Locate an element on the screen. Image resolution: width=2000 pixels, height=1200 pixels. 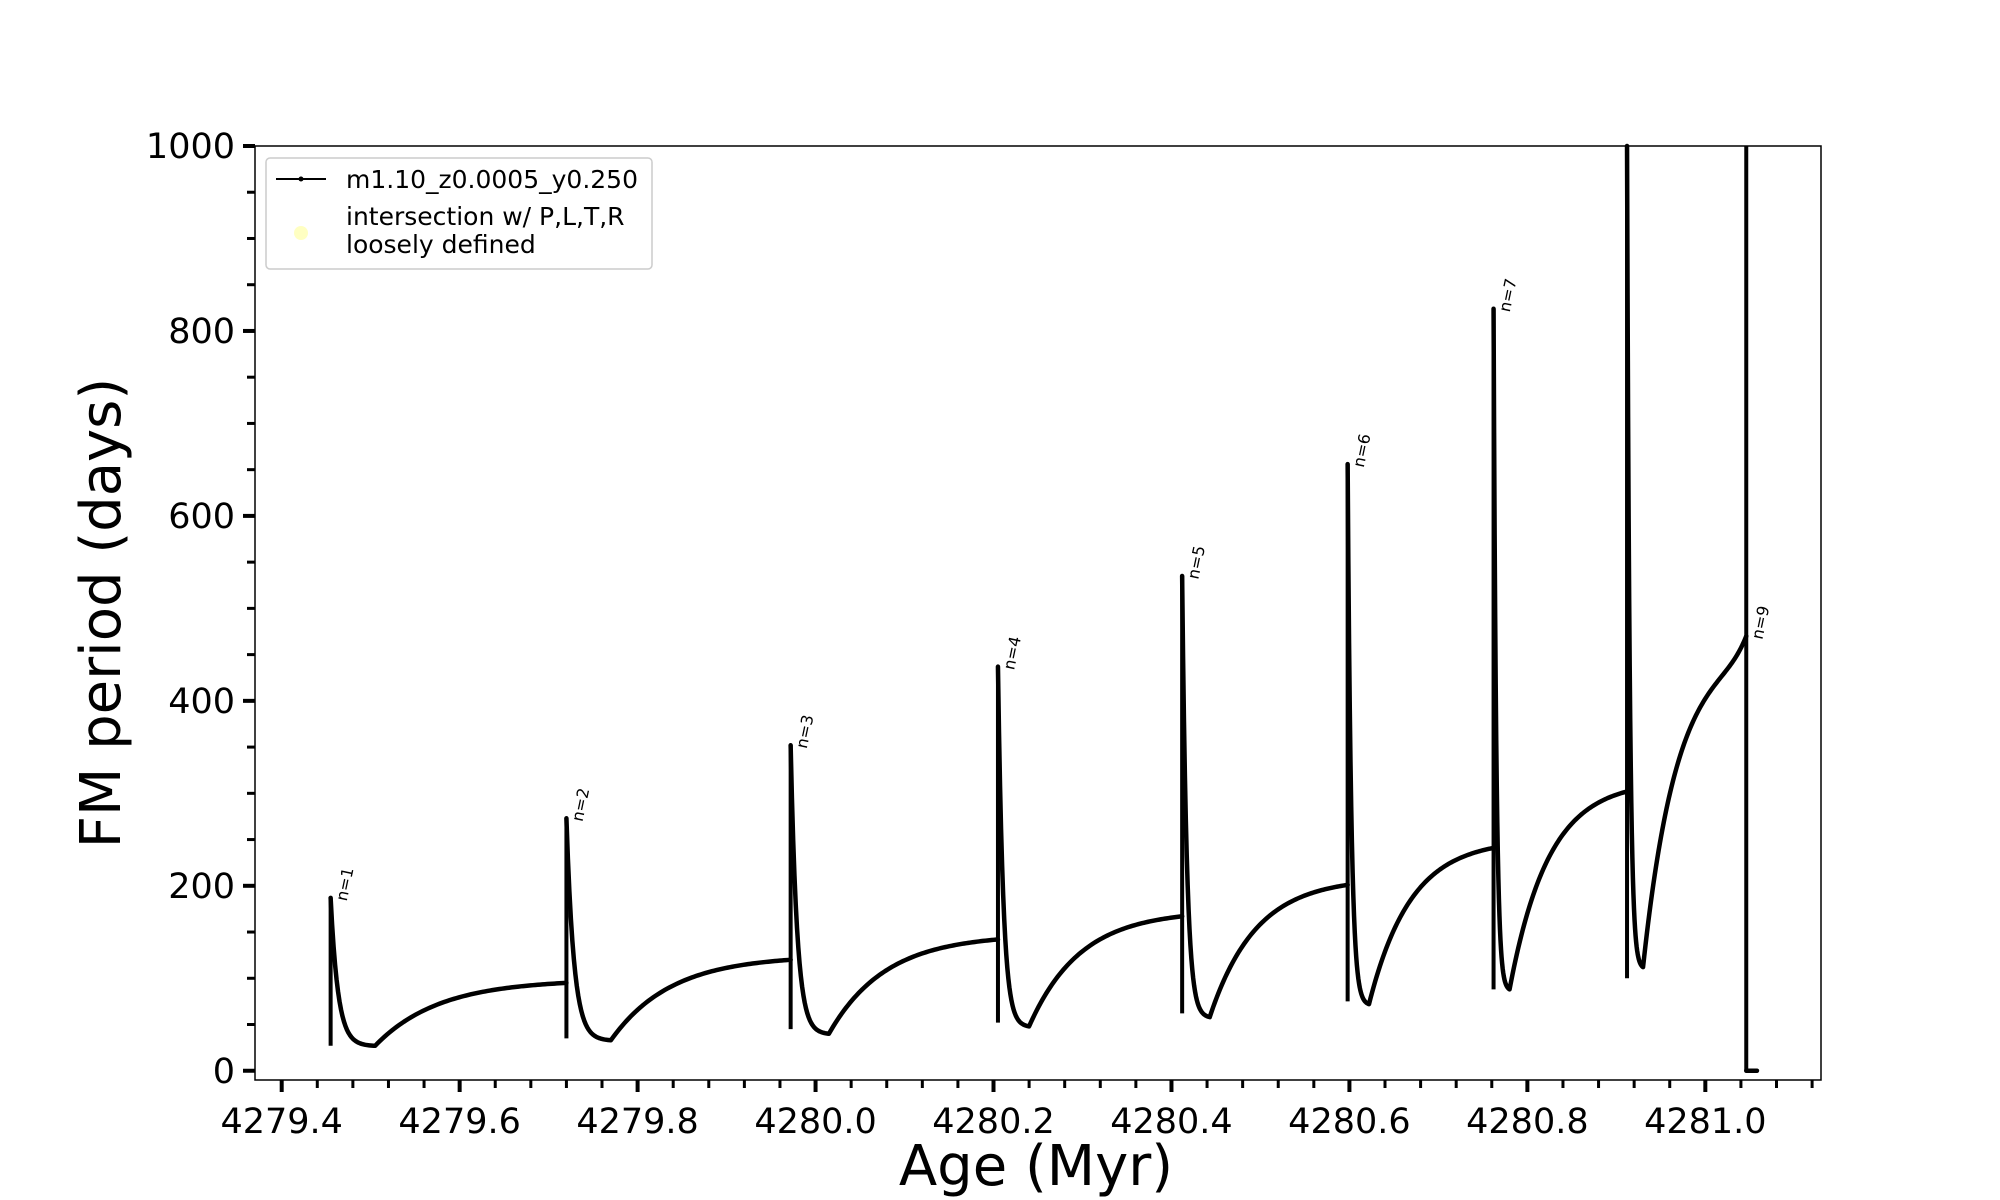
y-tick-label: 600 is located at coordinates (201, 517).